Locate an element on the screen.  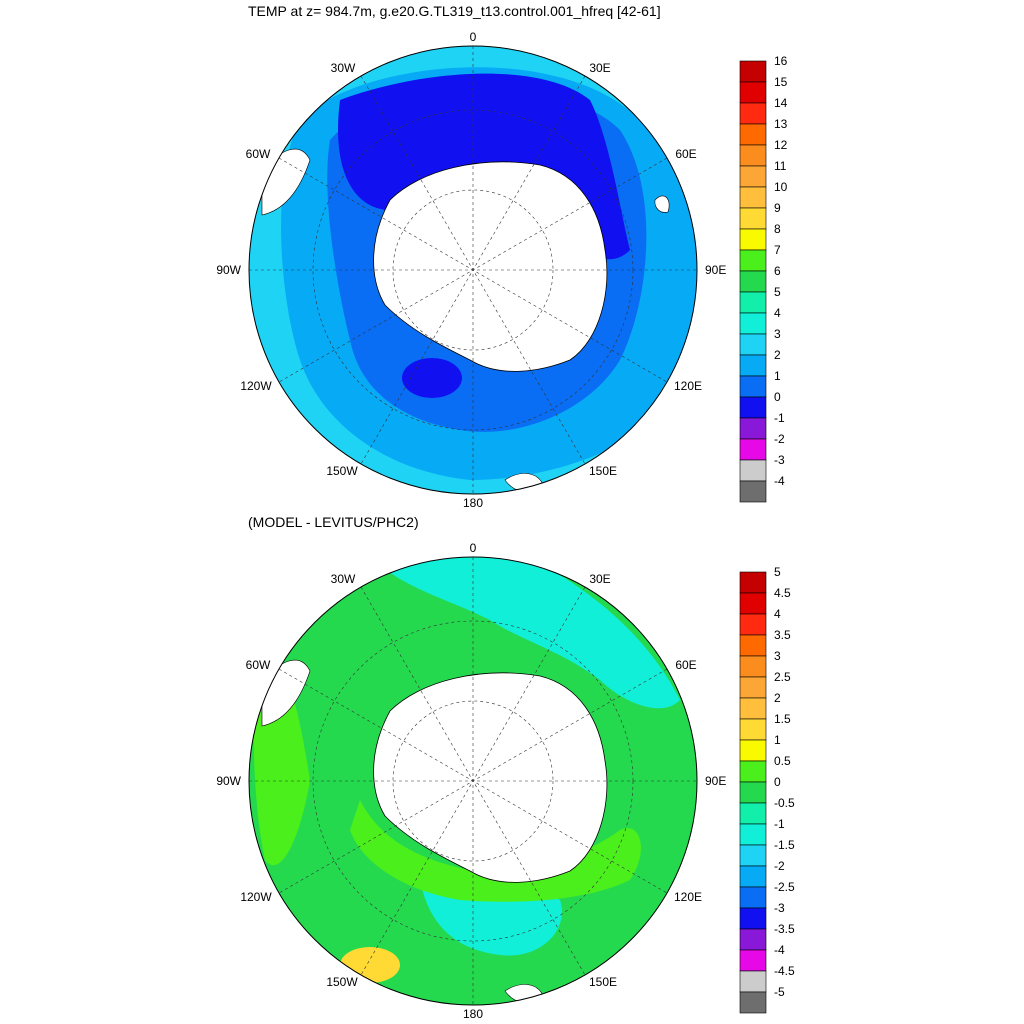
panel2-lon-label-0: 0 is located at coordinates (473, 548).